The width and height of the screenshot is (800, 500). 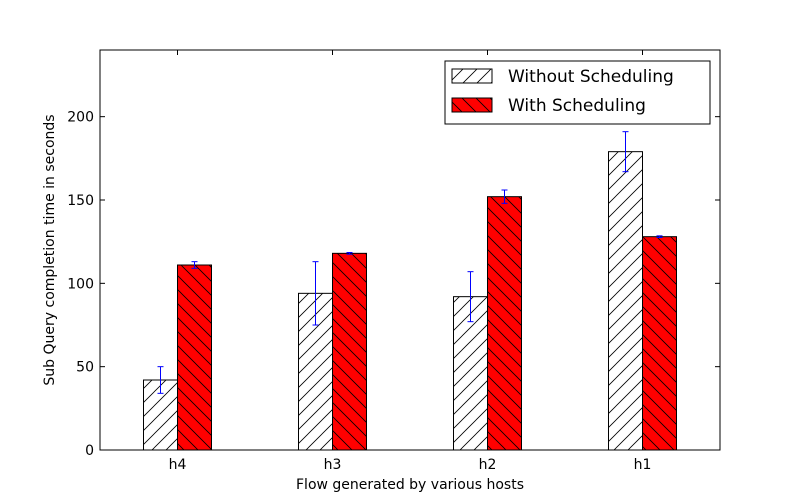 I want to click on bar-hatch-without-scheduling-h1, so click(x=625, y=301).